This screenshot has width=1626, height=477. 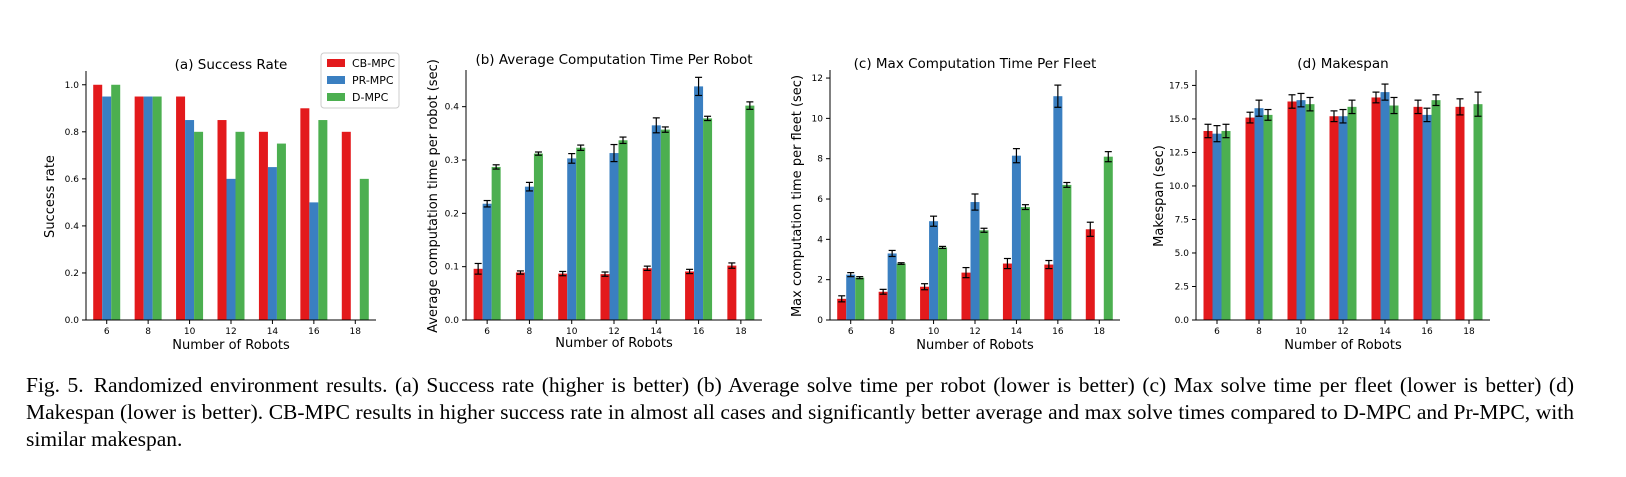 What do you see at coordinates (72, 180) in the screenshot?
I see `y-tick-label: 0.6` at bounding box center [72, 180].